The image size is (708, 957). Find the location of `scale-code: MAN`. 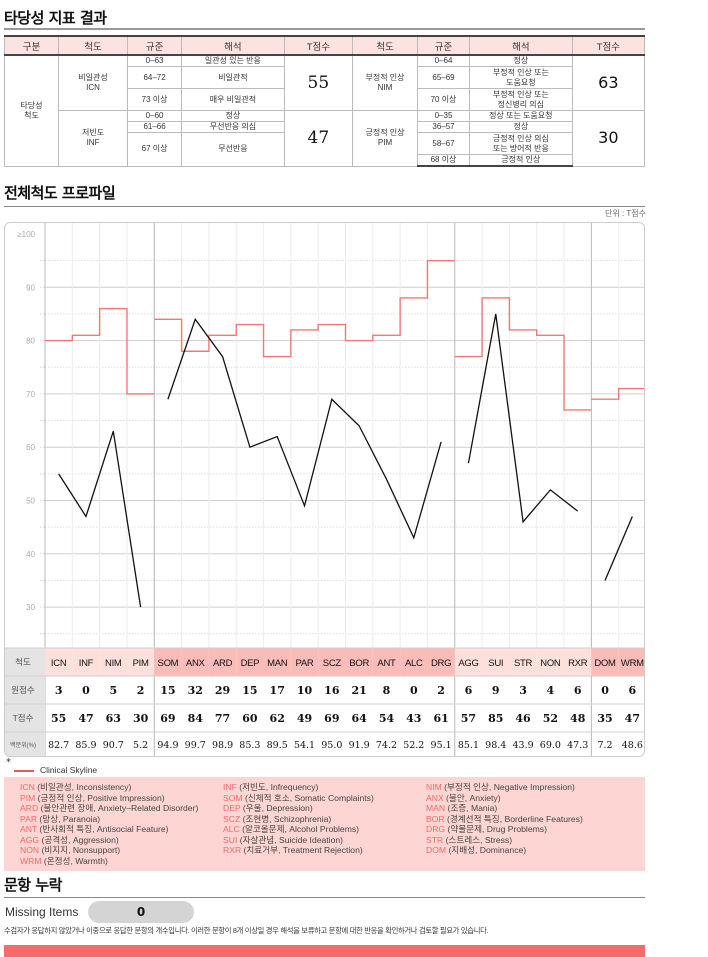

scale-code: MAN is located at coordinates (277, 663).